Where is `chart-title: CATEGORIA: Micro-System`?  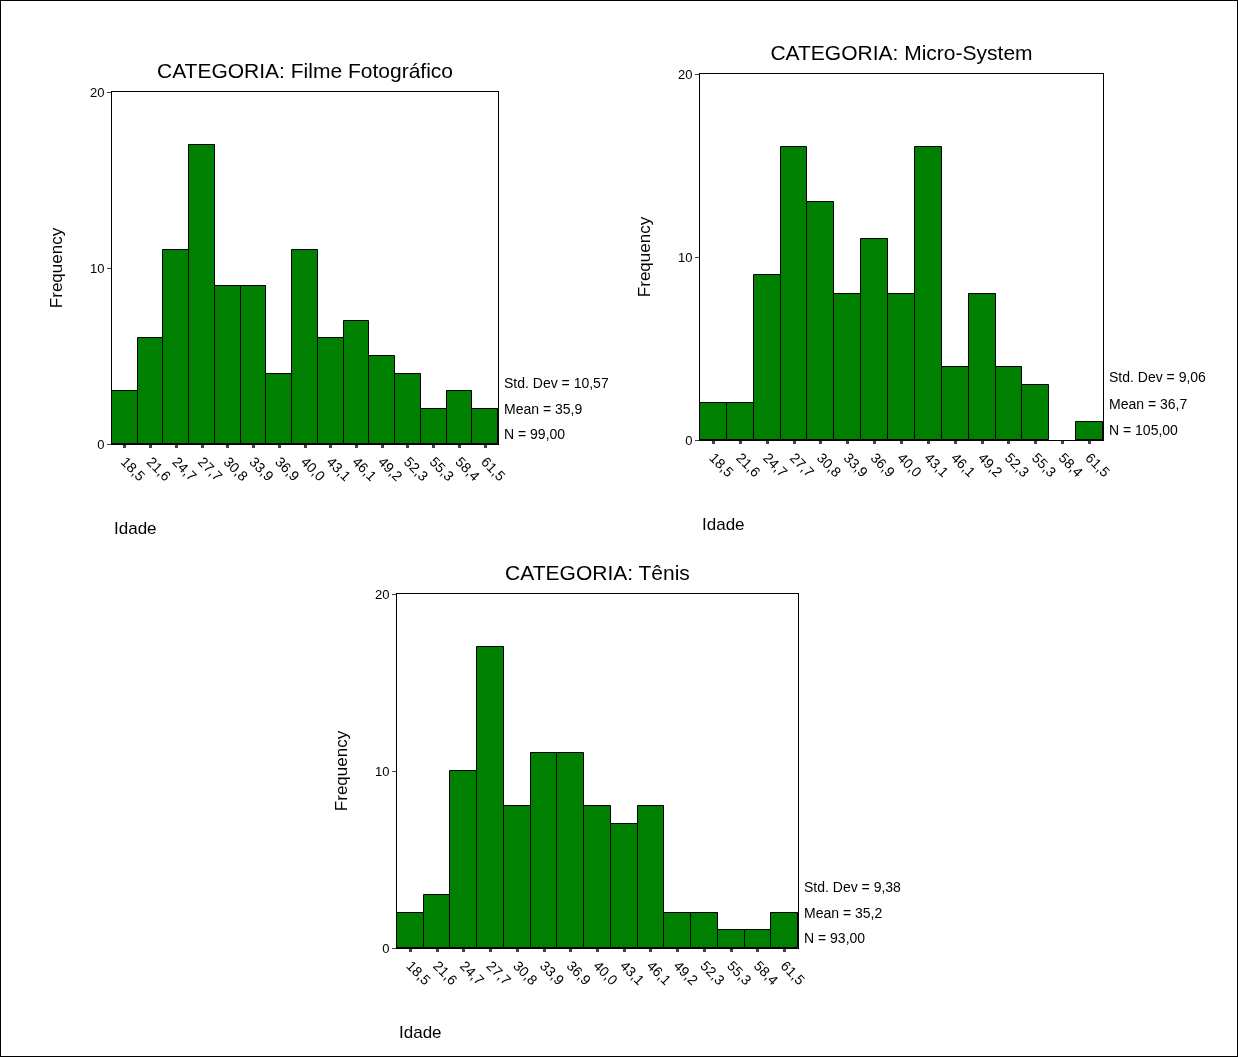
chart-title: CATEGORIA: Micro-System is located at coordinates (901, 52).